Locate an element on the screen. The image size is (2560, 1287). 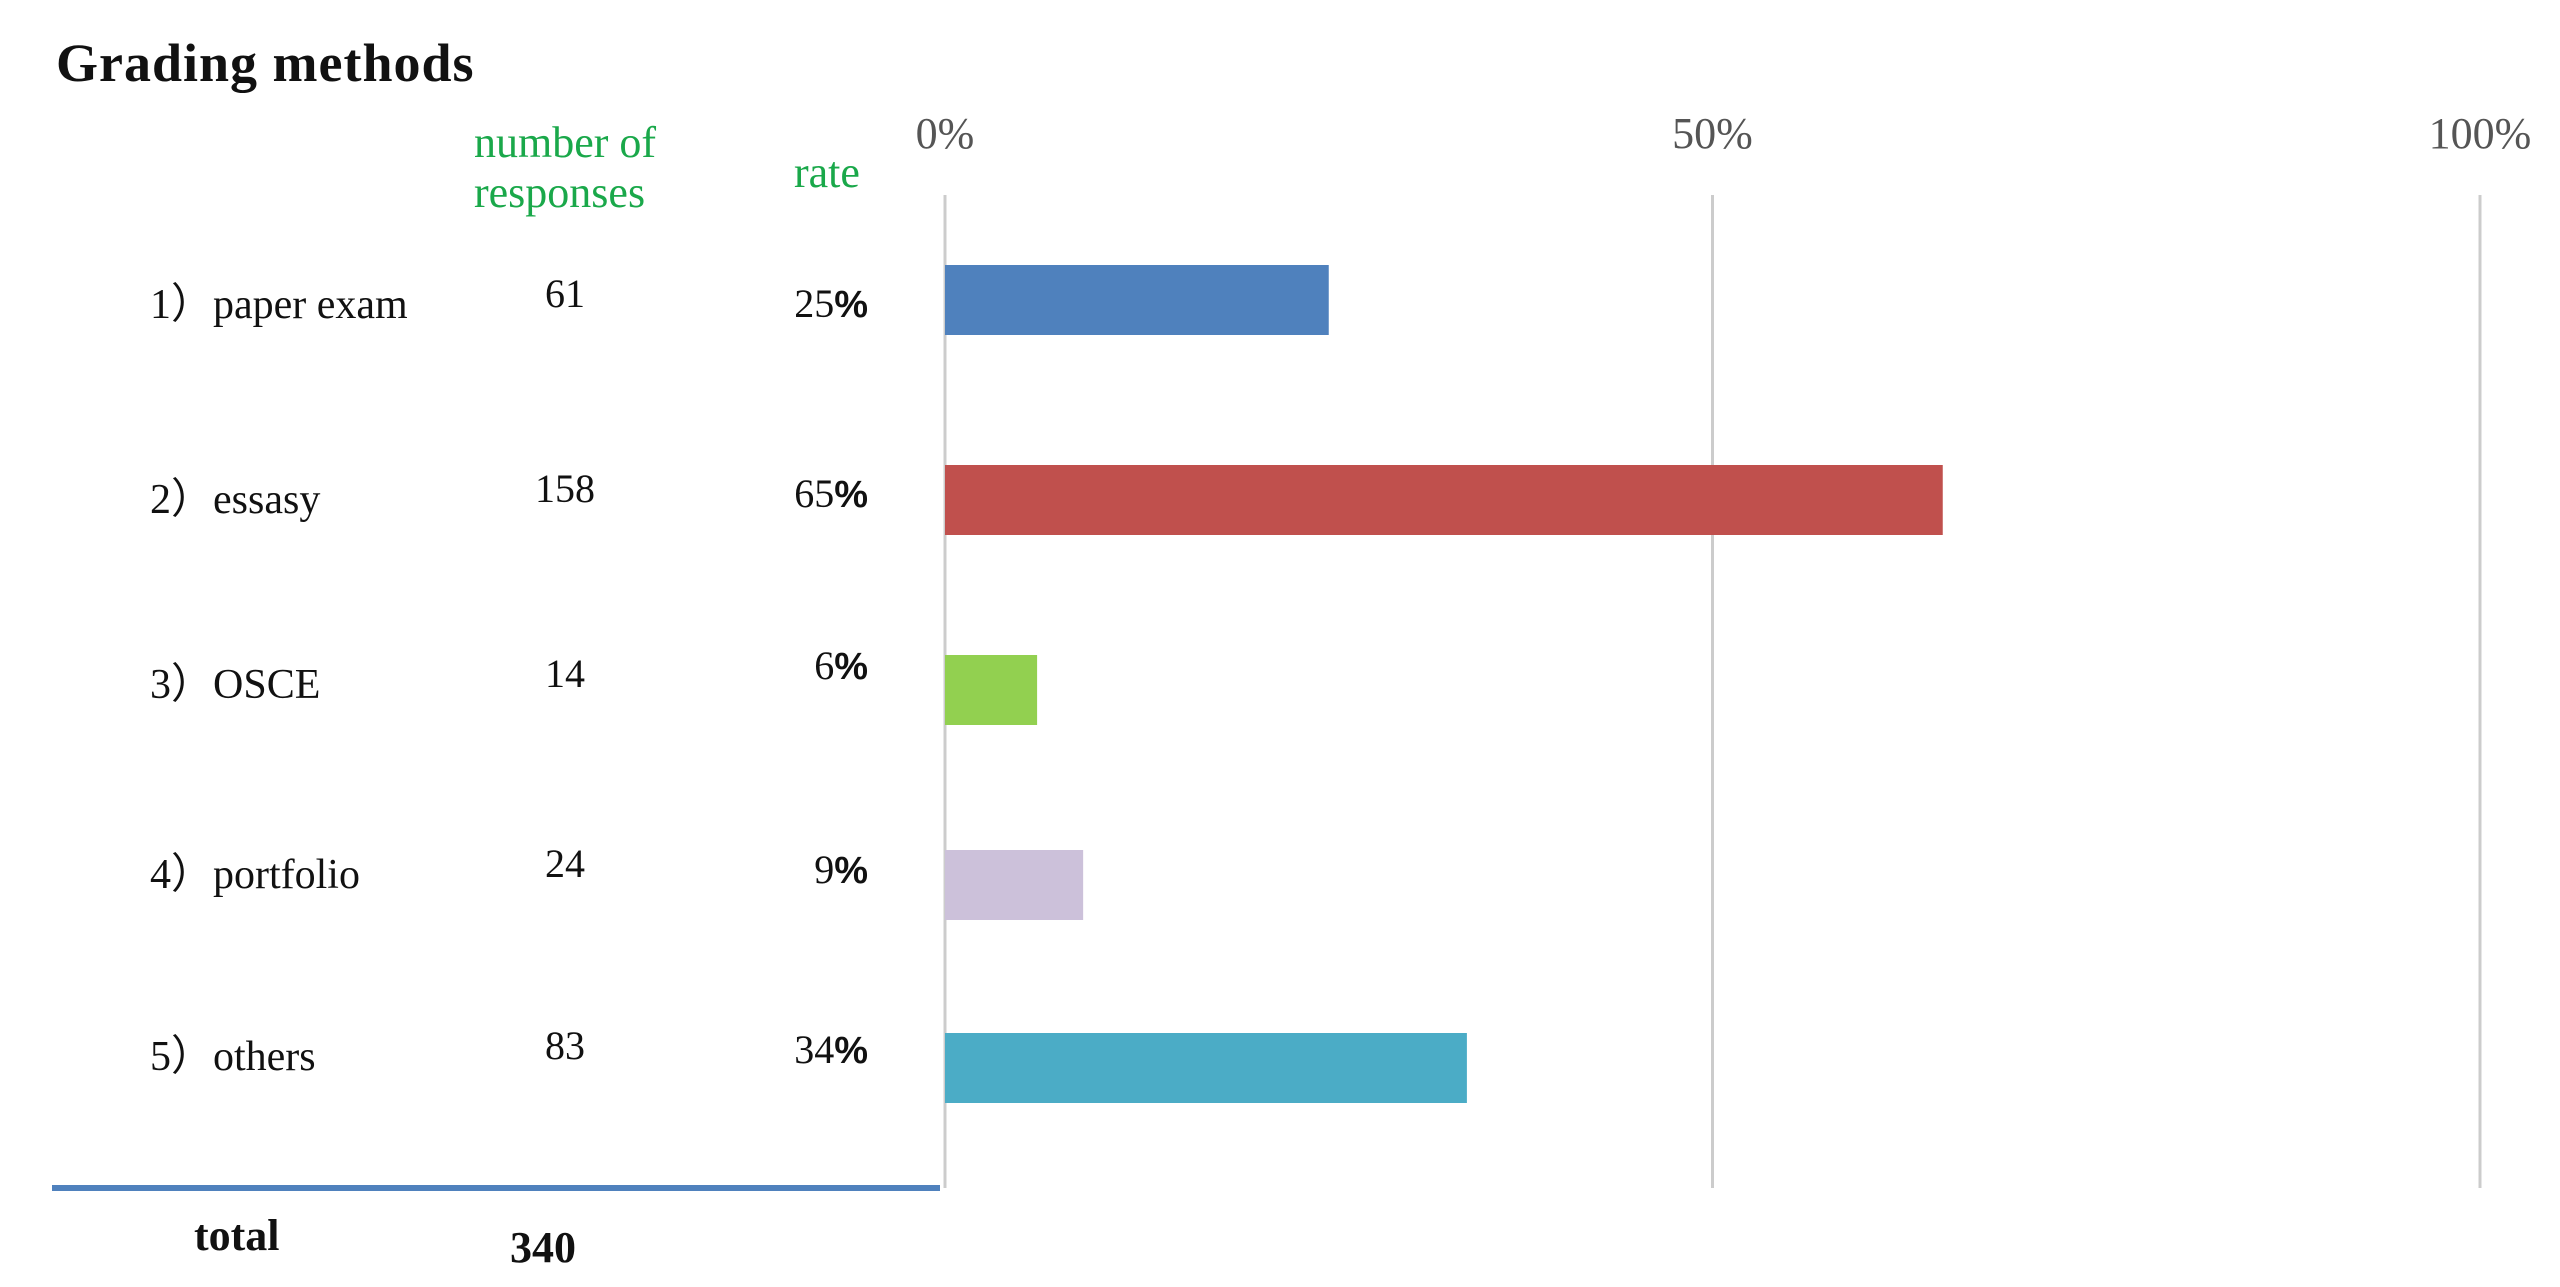
responses-column-header: number of responses is located at coordinates (565, 168).